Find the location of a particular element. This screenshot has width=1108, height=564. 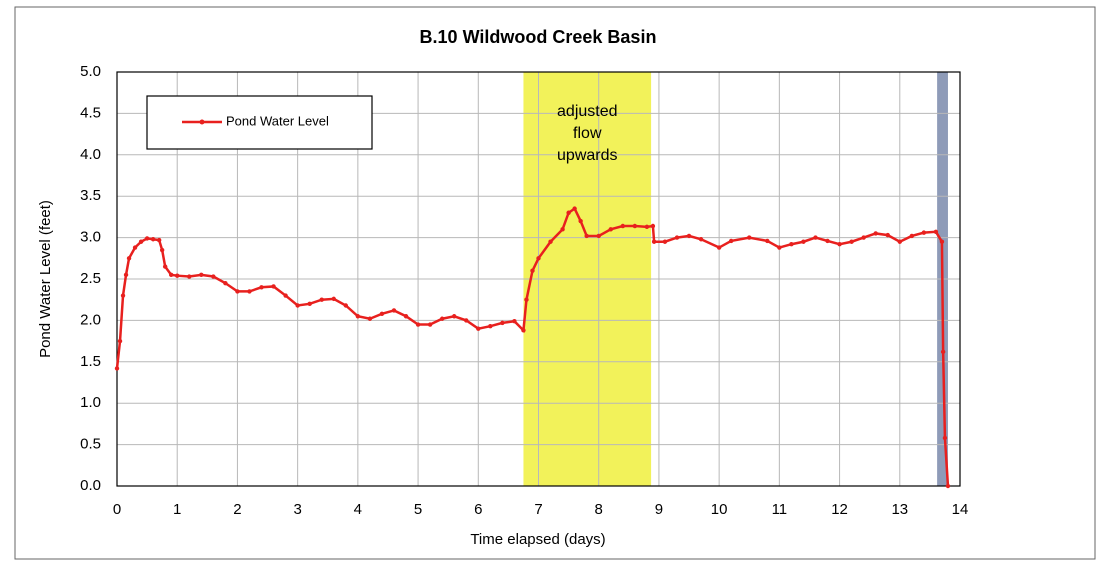

x-tick-label: 12 is located at coordinates (839, 509).